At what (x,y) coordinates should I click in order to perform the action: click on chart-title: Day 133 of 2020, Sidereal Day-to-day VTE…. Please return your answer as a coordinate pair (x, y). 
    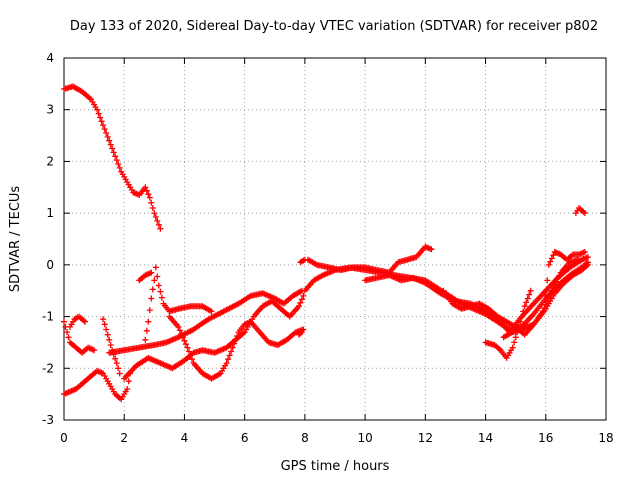
    Looking at the image, I should click on (334, 26).